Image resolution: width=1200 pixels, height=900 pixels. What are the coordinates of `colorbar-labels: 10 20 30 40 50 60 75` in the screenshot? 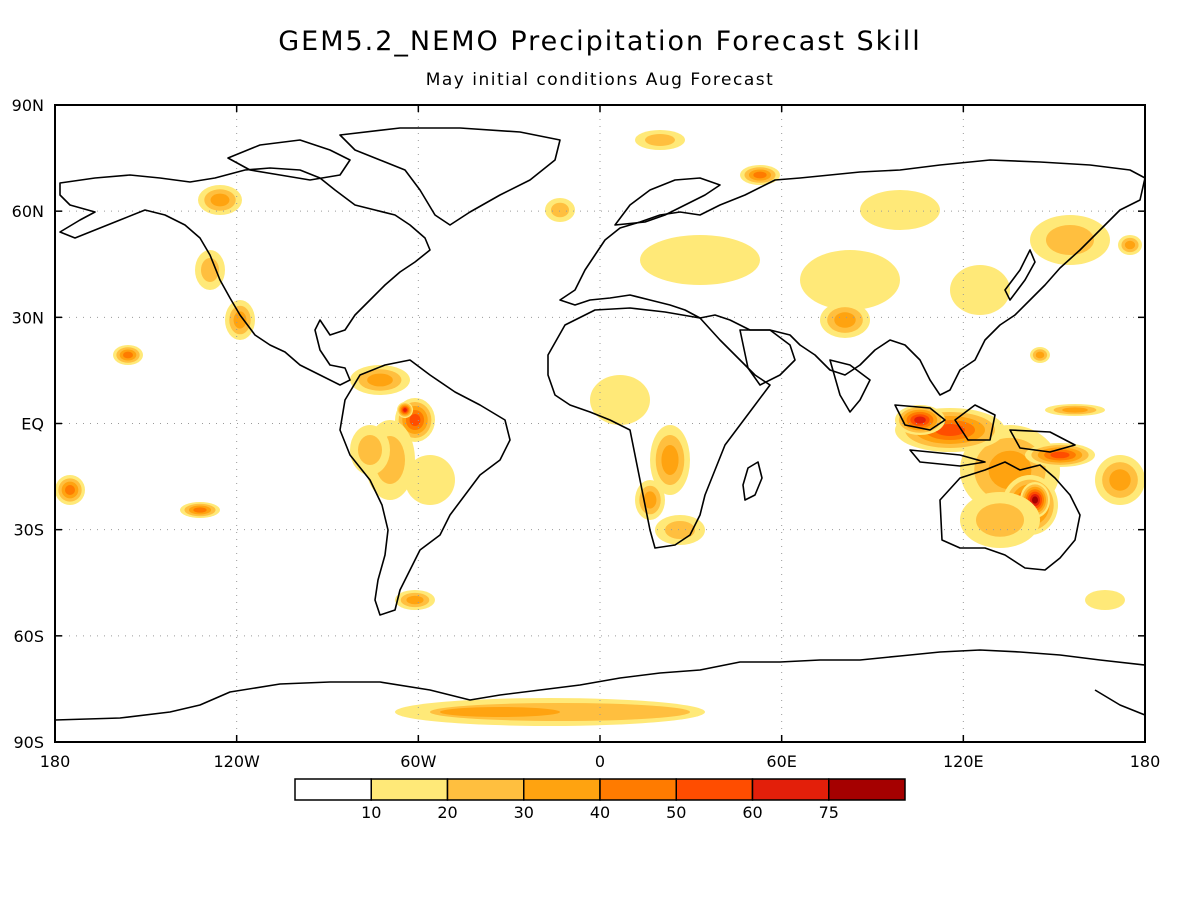 It's located at (600, 812).